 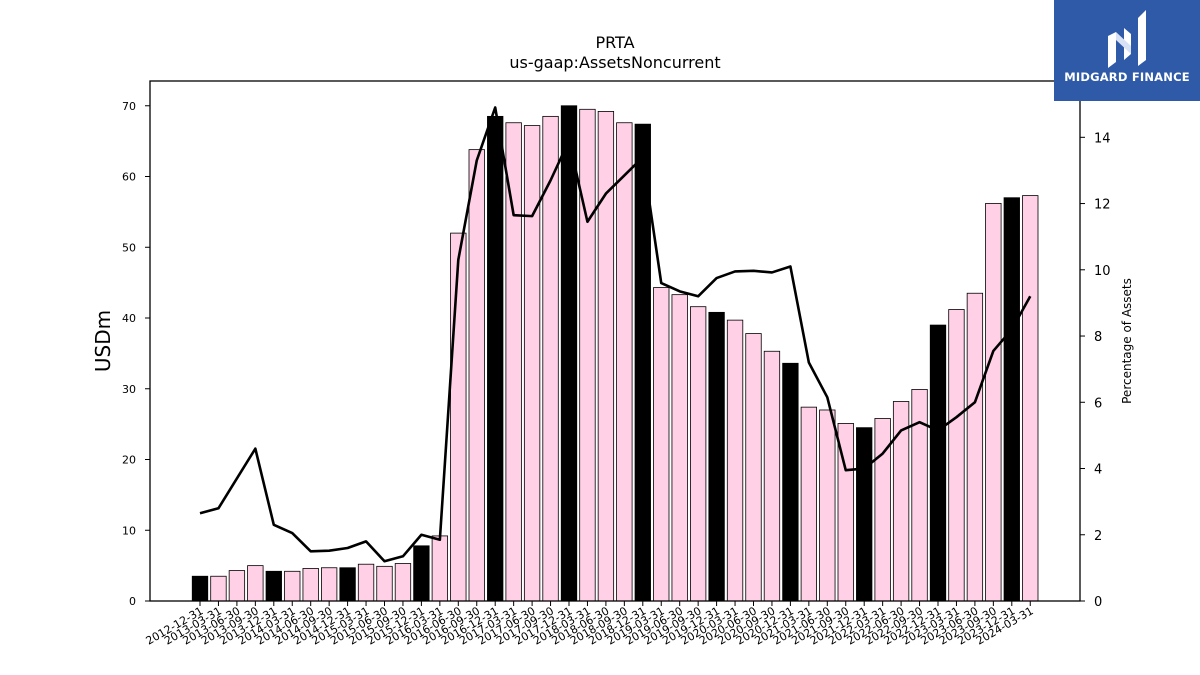 I want to click on y2-tick-label: 0, so click(x=1098, y=602).